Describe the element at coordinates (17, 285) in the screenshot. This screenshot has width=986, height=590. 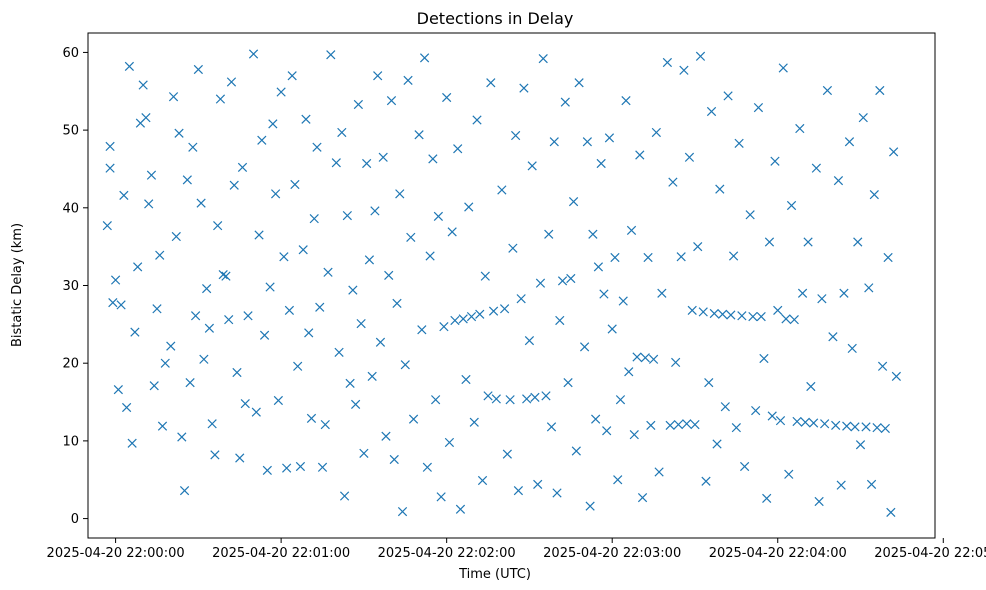
I see `y-axis-label: Bistatic Delay (km)` at that location.